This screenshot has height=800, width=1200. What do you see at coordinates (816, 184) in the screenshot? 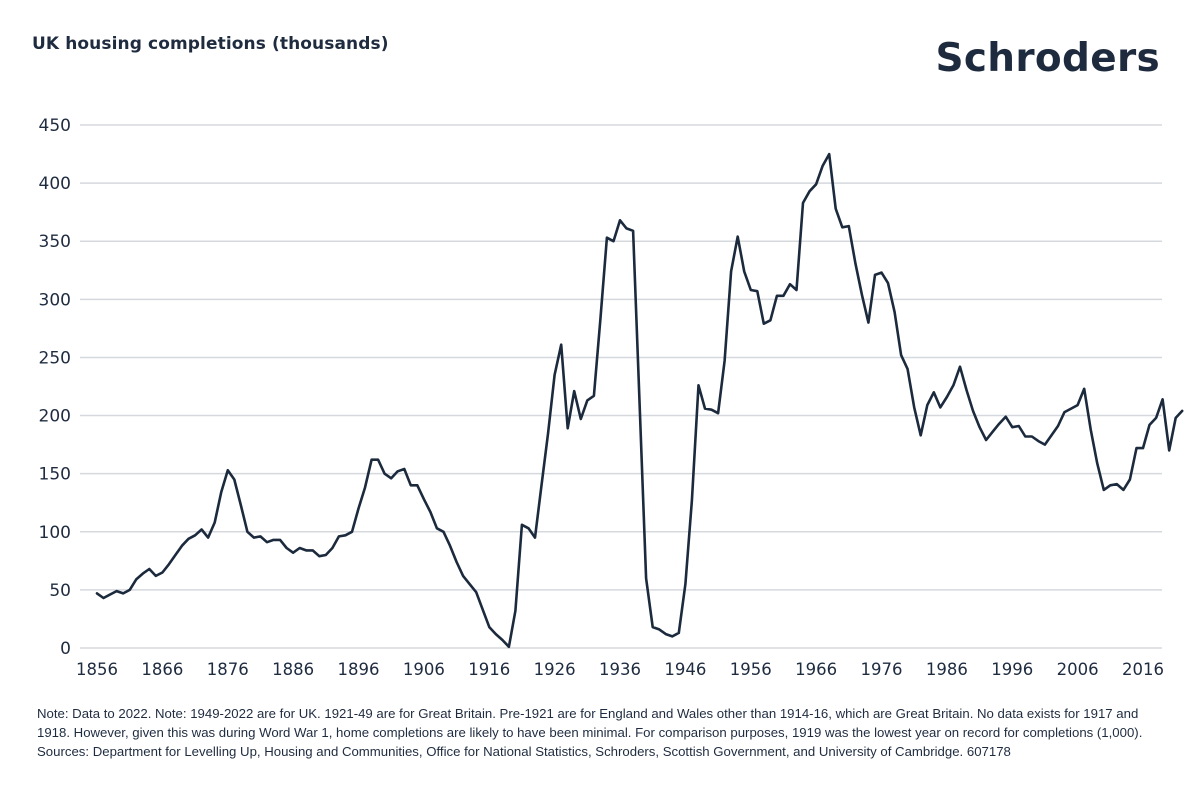
I see `data-point-1966` at bounding box center [816, 184].